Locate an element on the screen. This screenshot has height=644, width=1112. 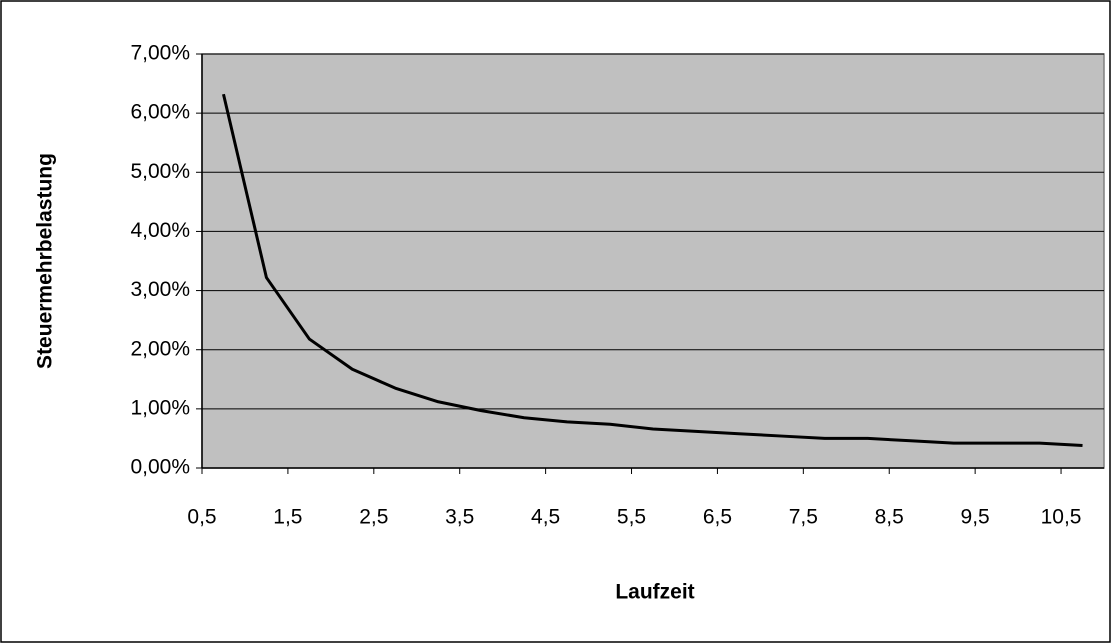
x-axis-title: Laufzeit is located at coordinates (654, 592).